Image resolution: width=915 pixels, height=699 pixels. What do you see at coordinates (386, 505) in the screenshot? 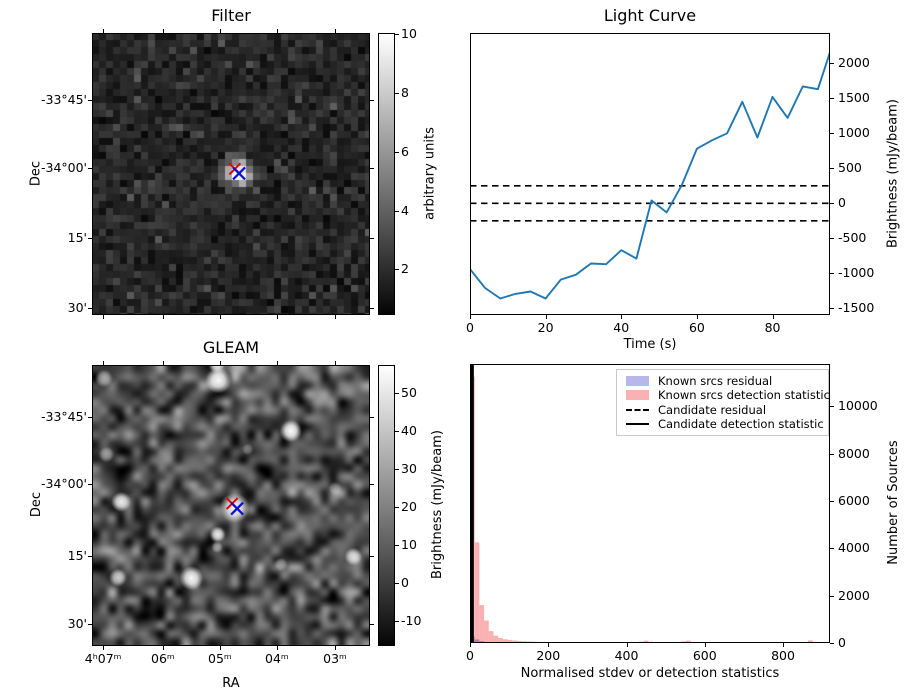
I see `gleam-colorbar` at bounding box center [386, 505].